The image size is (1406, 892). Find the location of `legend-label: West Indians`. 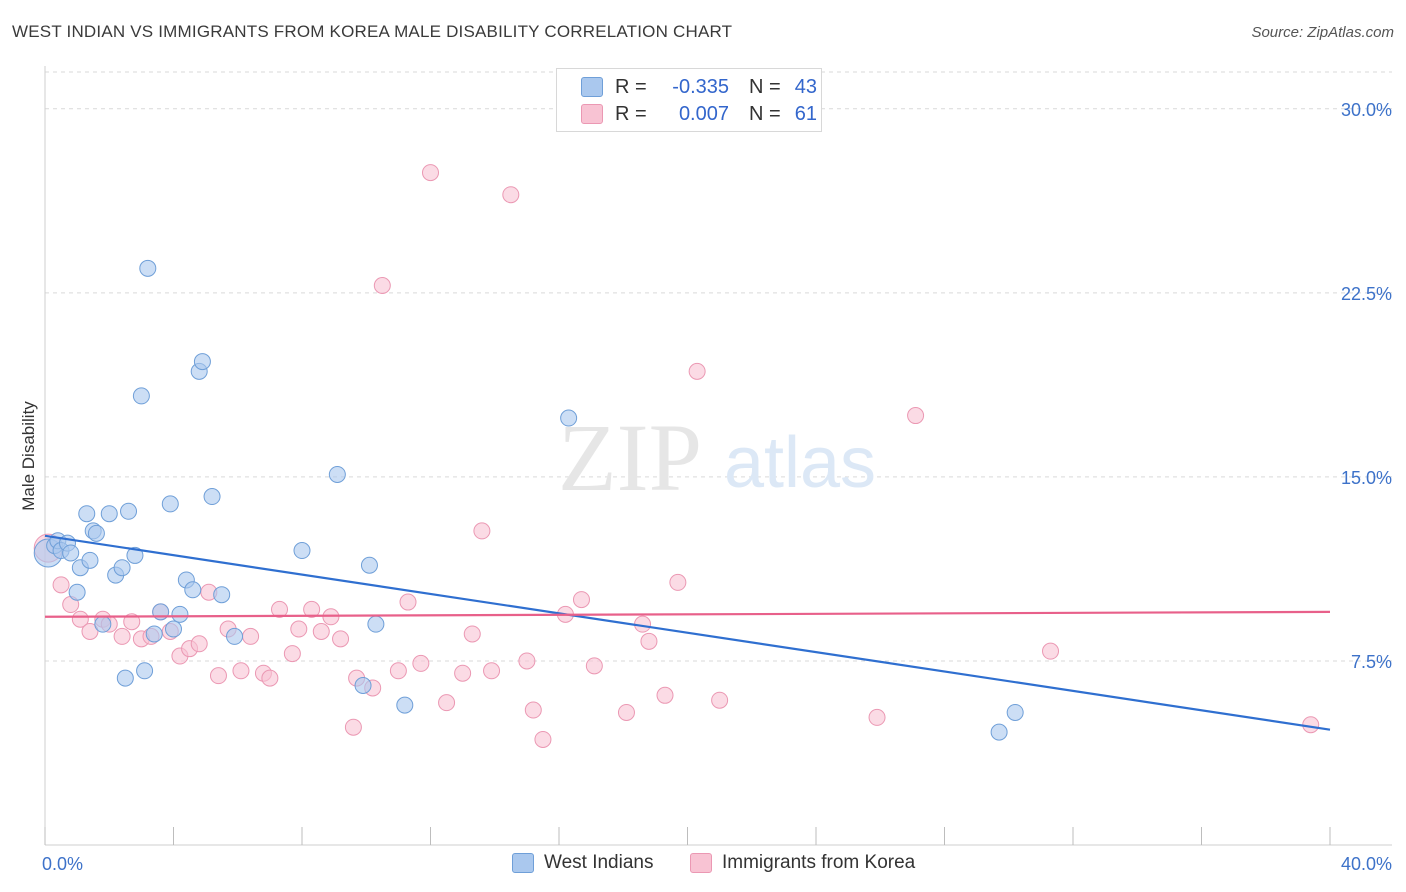

legend-label: West Indians is located at coordinates (599, 862).